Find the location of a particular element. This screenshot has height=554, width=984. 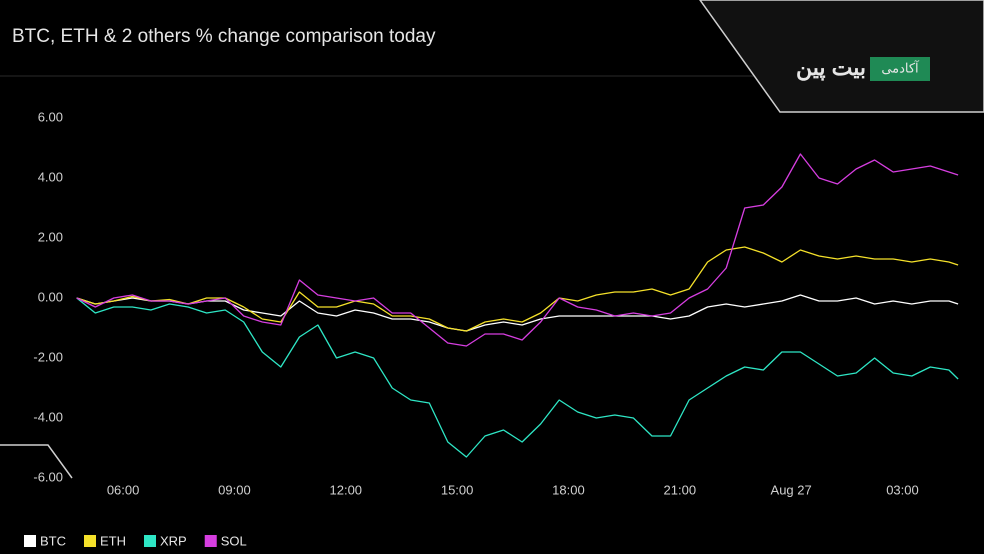

logo-panel is located at coordinates (841, 56).